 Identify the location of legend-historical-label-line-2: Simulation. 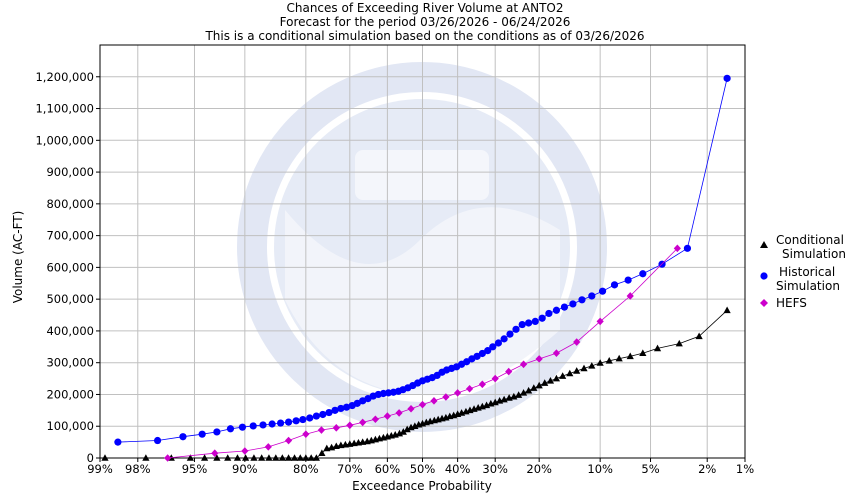
(808, 286).